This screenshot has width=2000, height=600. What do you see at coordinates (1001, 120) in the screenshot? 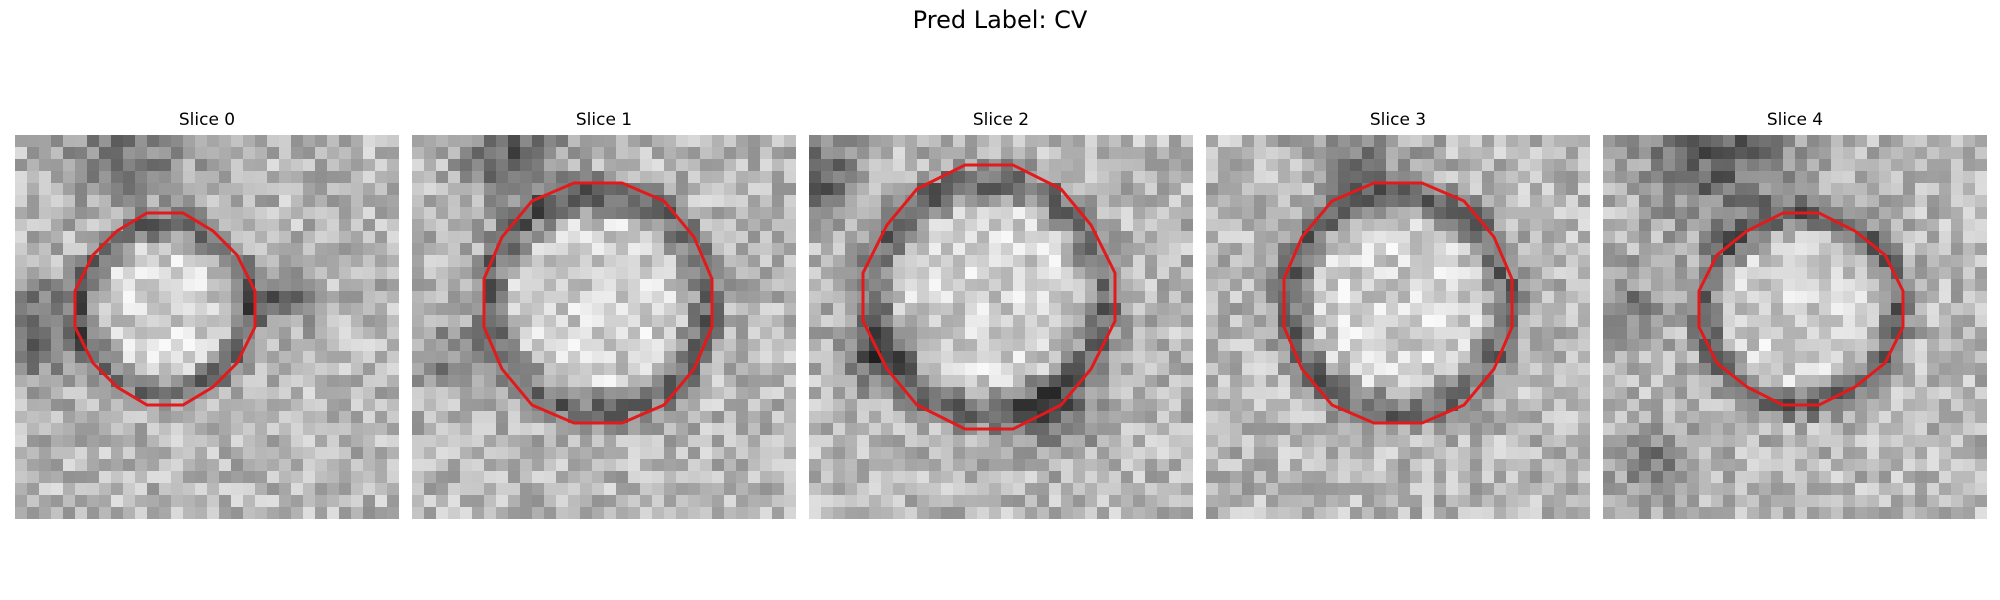
I see `slice-title: Slice 2` at bounding box center [1001, 120].